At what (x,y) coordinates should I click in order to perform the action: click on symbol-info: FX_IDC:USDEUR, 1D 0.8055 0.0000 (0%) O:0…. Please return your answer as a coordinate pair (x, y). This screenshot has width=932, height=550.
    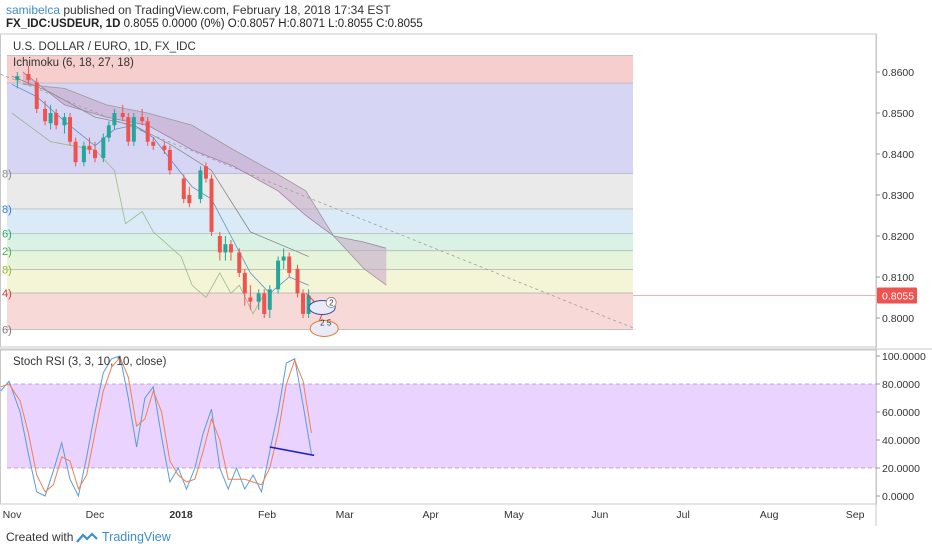
    Looking at the image, I should click on (214, 24).